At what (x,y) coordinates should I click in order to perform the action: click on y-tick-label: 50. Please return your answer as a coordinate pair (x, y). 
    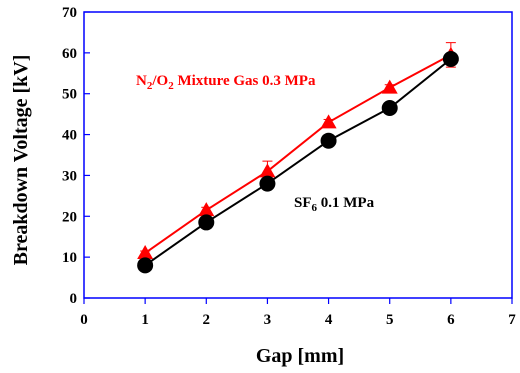
    Looking at the image, I should click on (69, 95).